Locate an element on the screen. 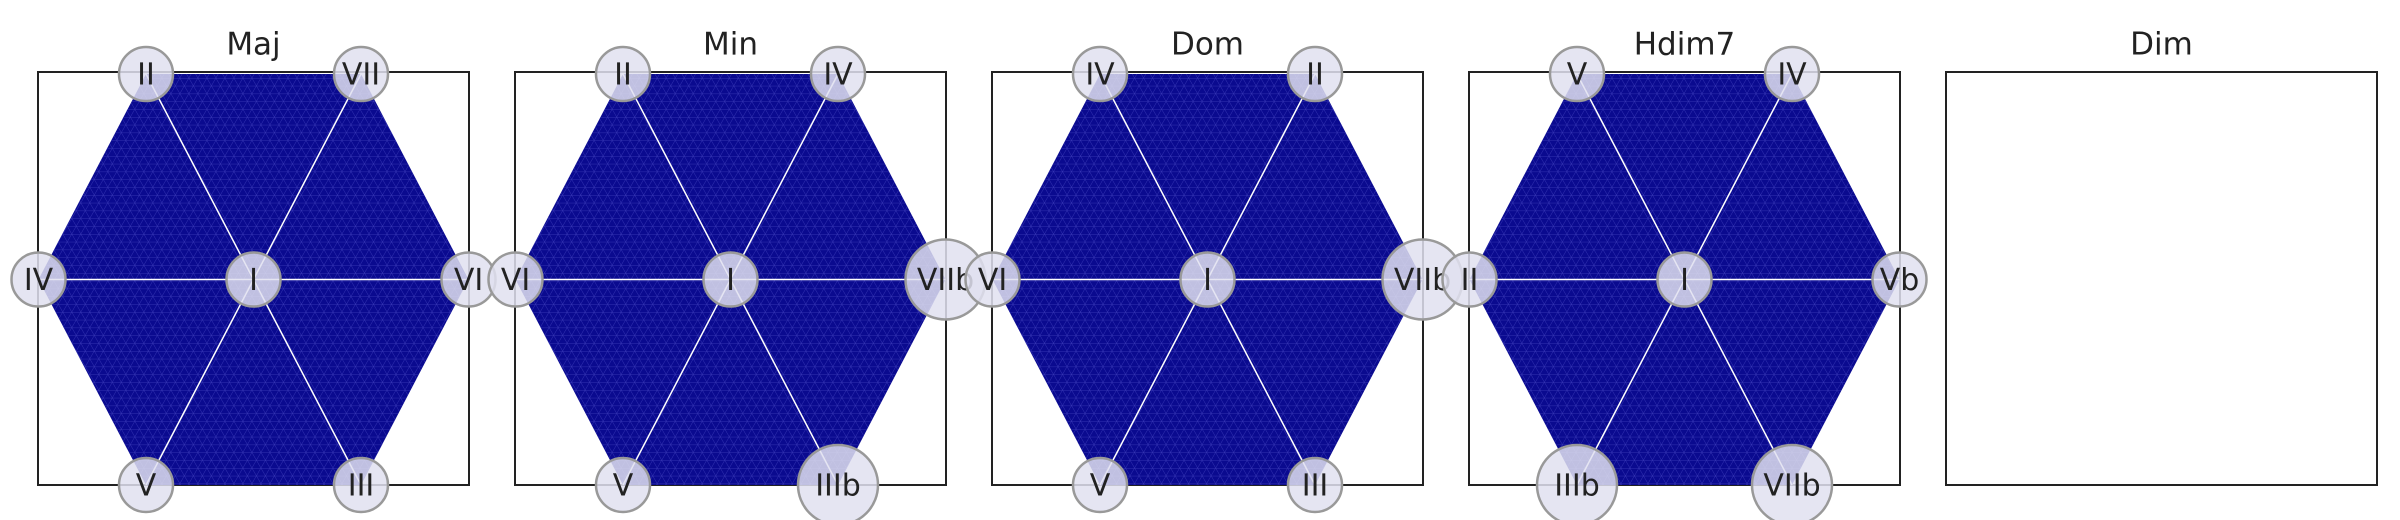 The width and height of the screenshot is (2400, 520). panel-title: Min is located at coordinates (730, 45).